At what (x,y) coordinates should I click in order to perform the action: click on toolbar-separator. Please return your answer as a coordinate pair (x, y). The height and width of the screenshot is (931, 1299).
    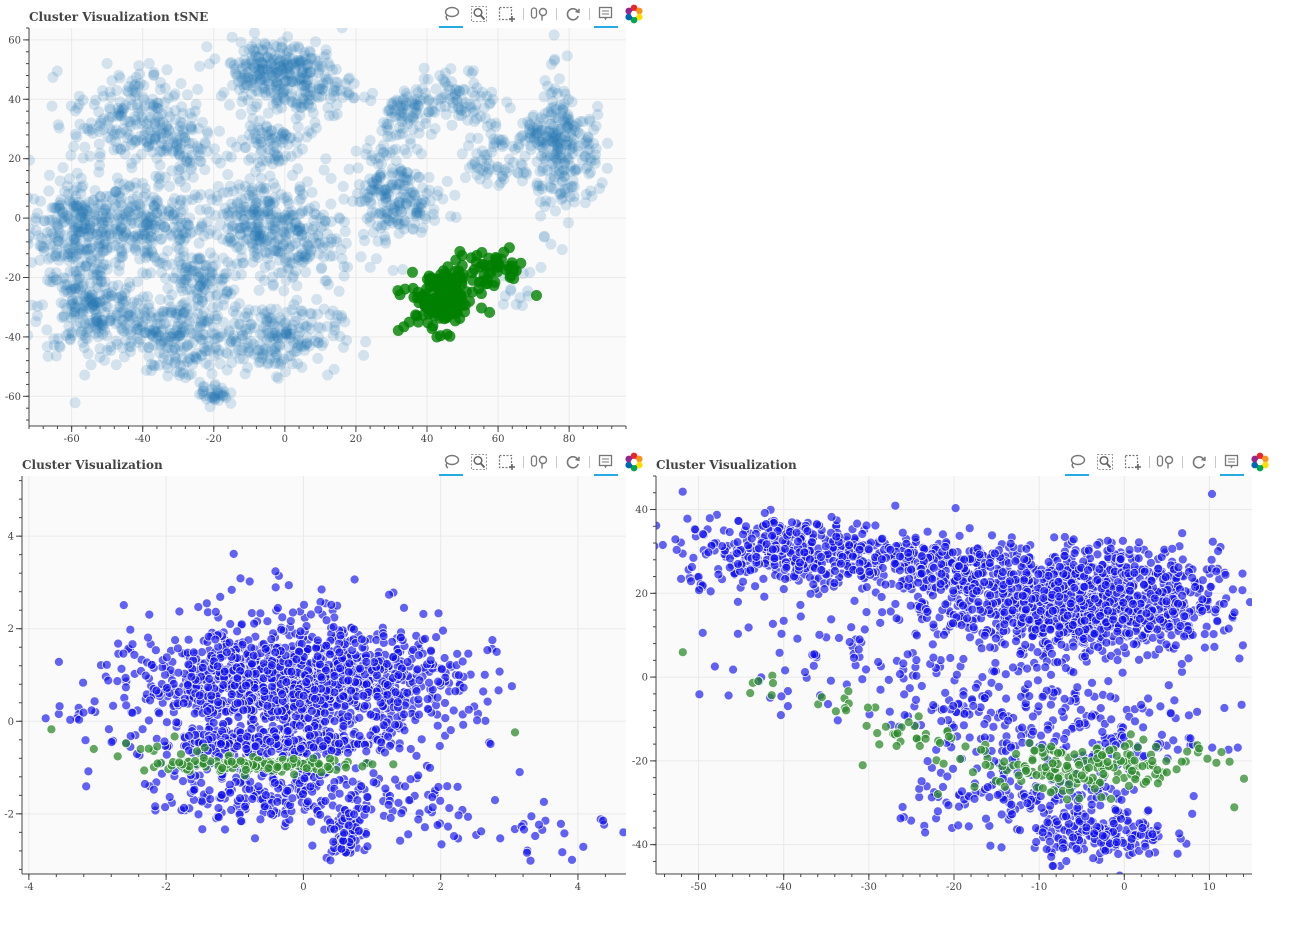
    Looking at the image, I should click on (556, 462).